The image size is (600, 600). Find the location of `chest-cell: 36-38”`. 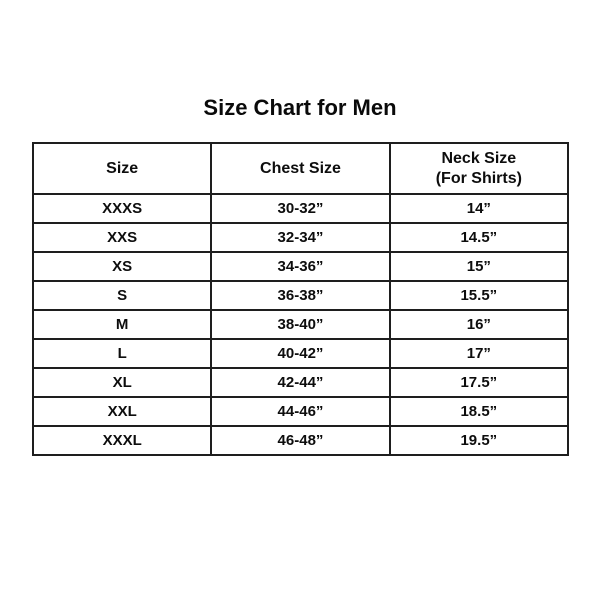

chest-cell: 36-38” is located at coordinates (300, 295).